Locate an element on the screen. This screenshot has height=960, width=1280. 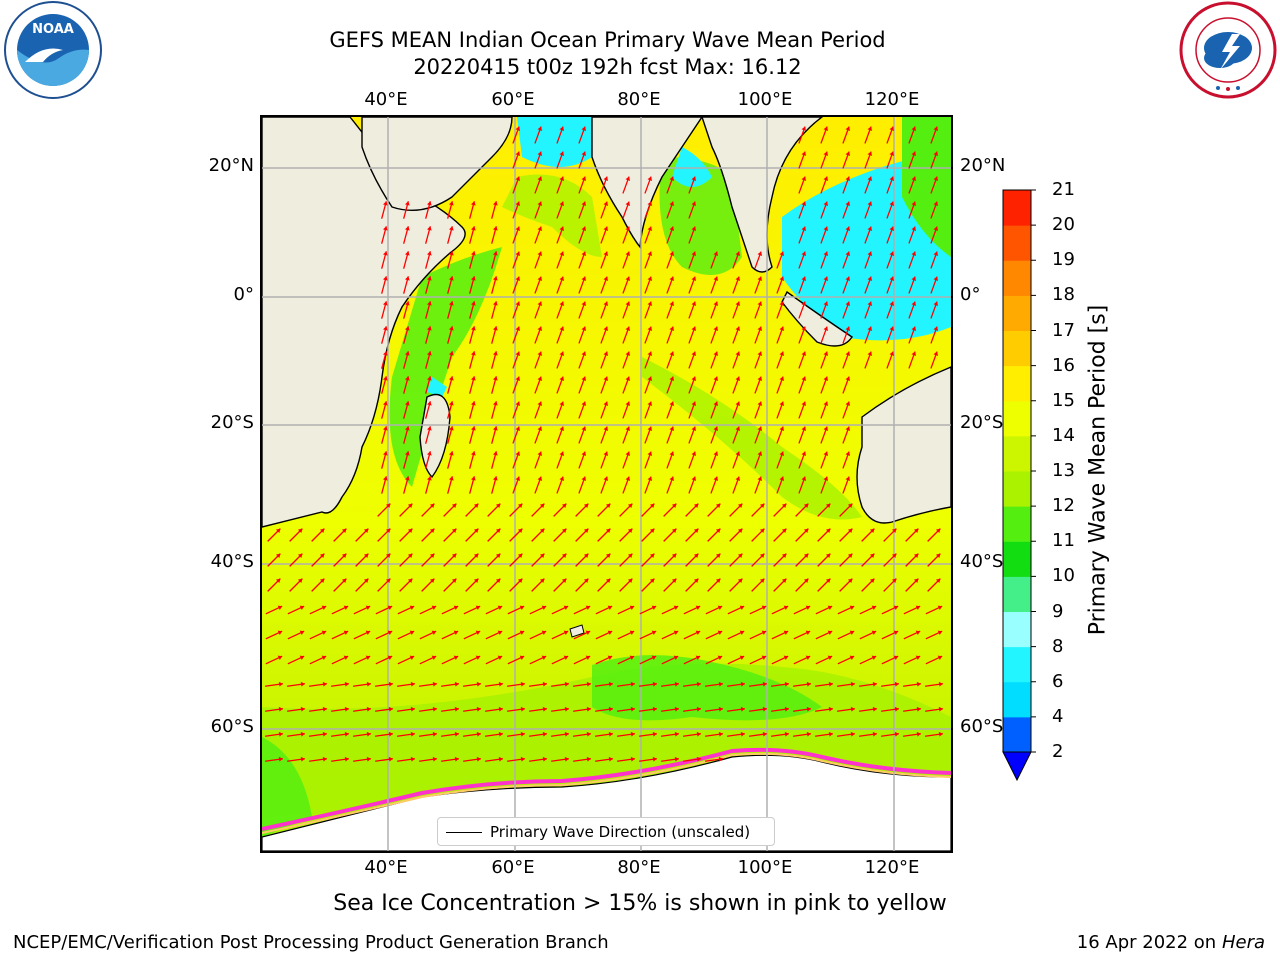
nws-logo is located at coordinates (1228, 52).